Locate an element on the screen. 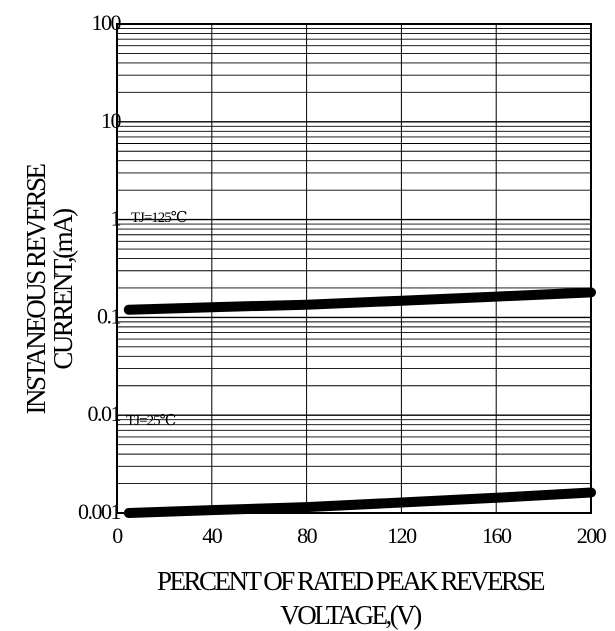 This screenshot has width=615, height=631. y-tick-label: 10 is located at coordinates (111, 120).